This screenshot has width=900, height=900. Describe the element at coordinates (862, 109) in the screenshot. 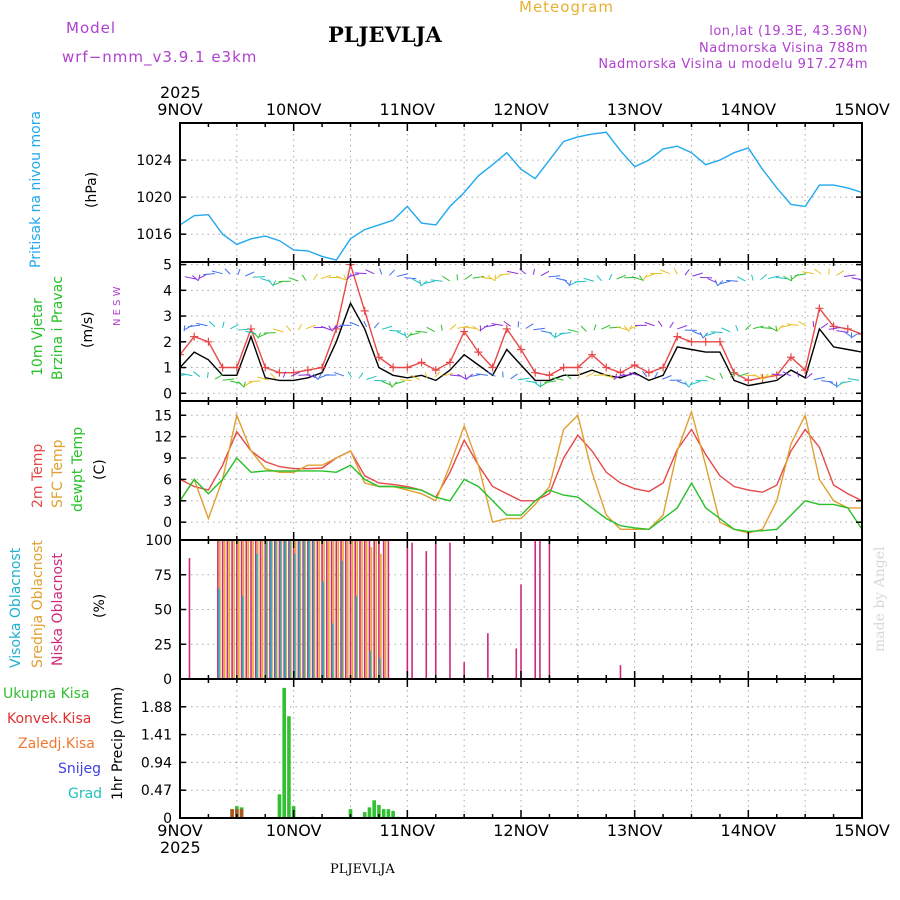

I see `x-tick-label-top: 15NOV` at that location.